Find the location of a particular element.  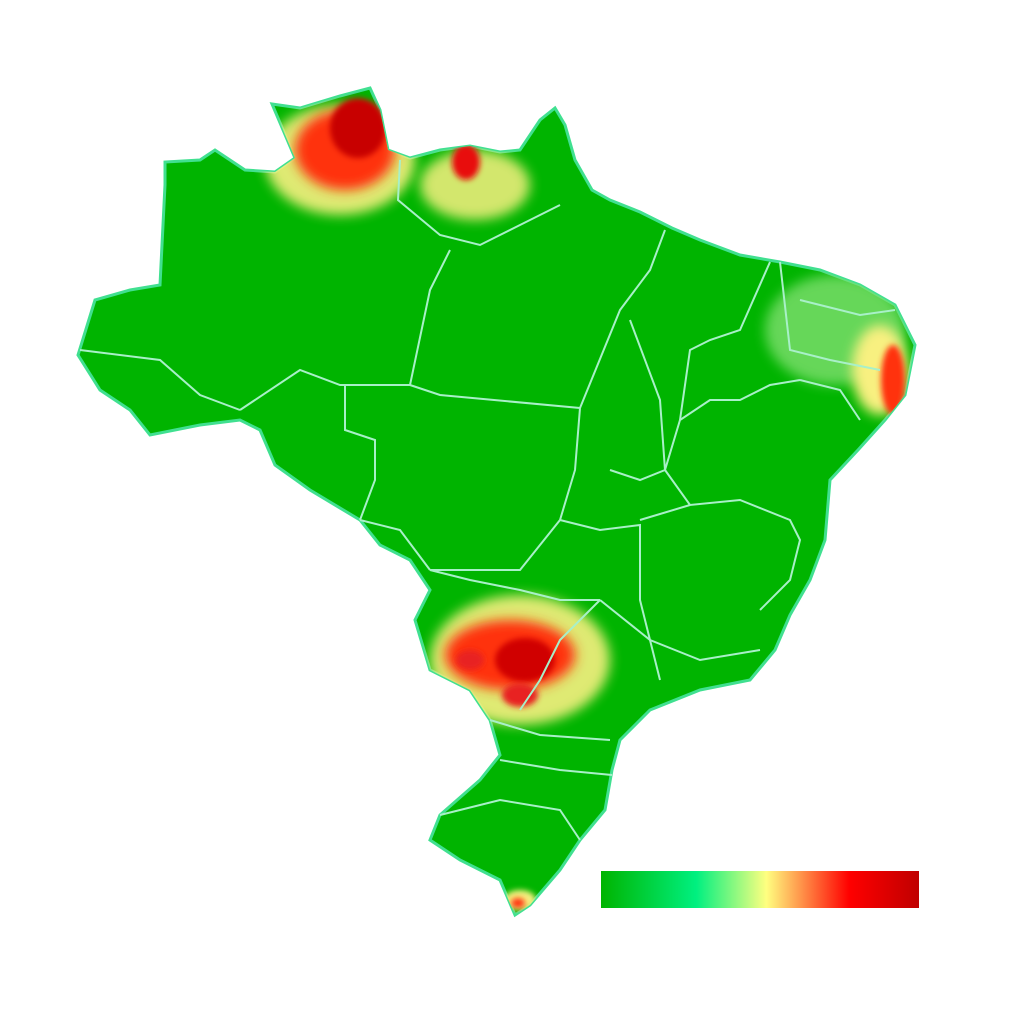

hotspot-south is located at coordinates (520, 660).